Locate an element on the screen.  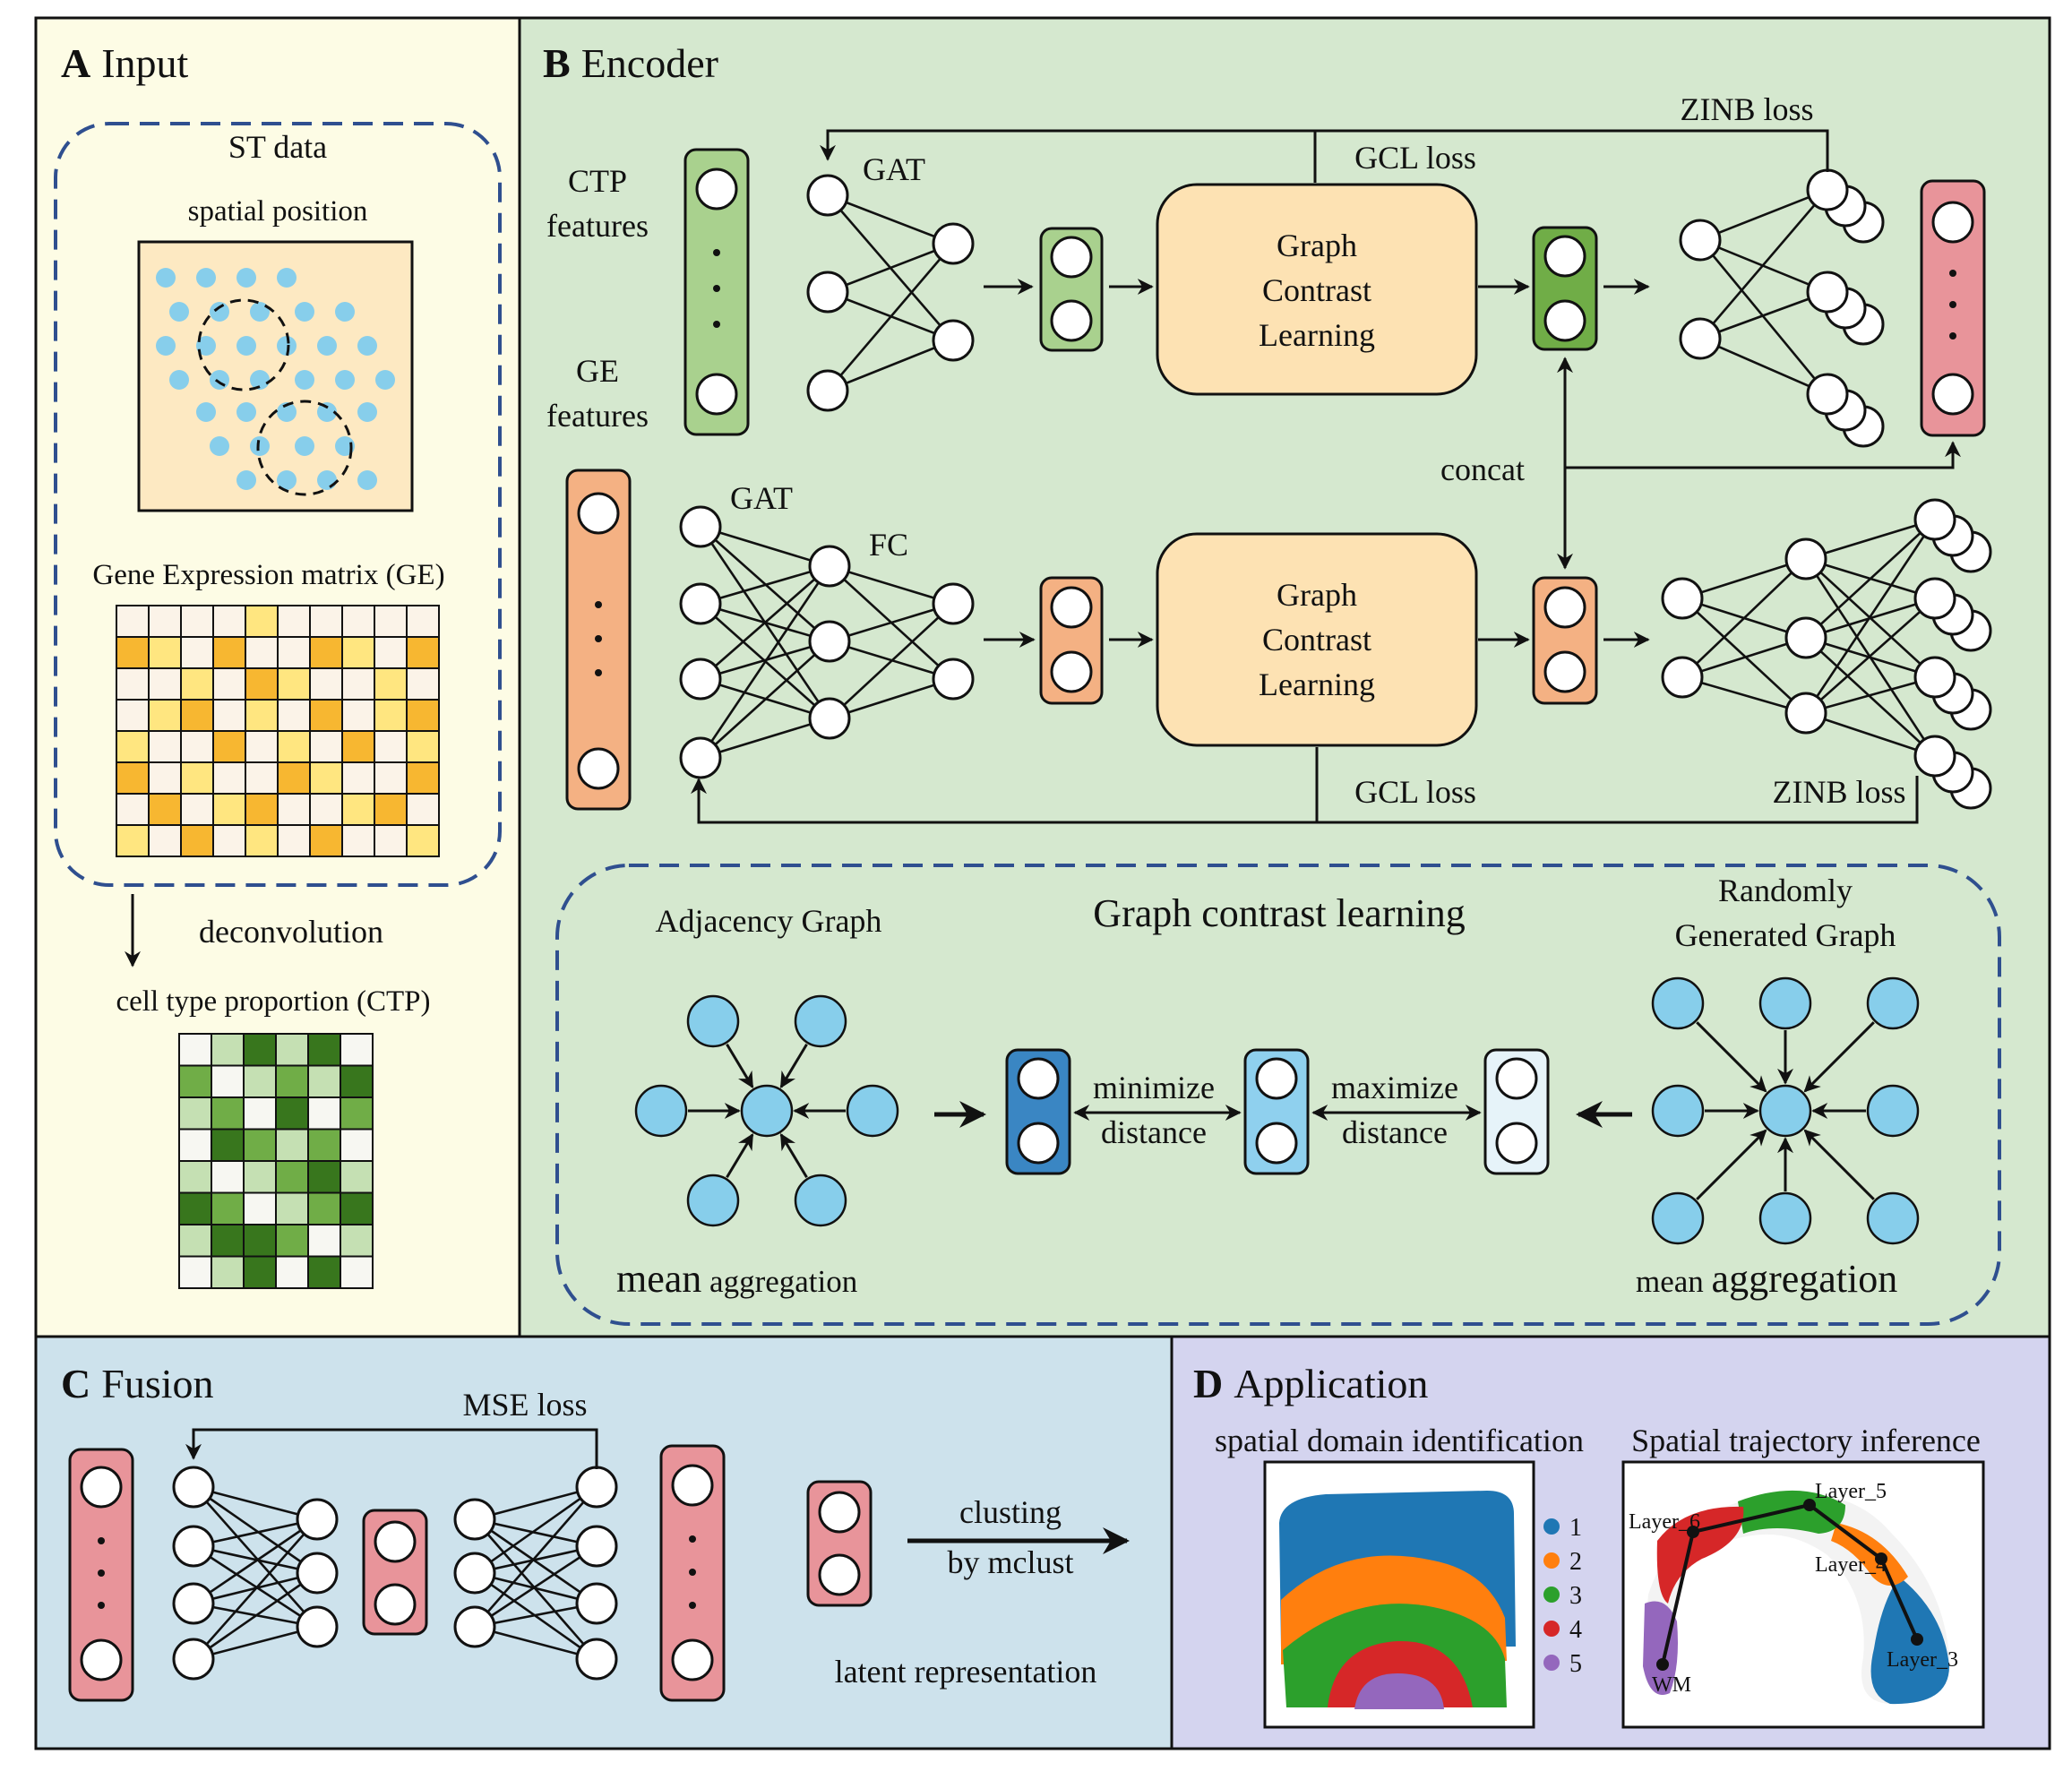
minimize-label-2: distance is located at coordinates (1154, 1132).